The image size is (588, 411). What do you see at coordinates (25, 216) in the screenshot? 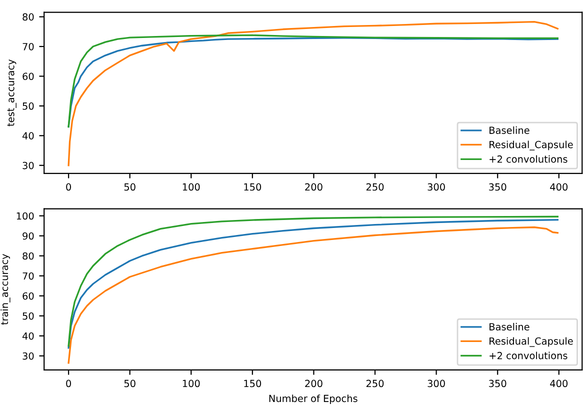
I see `y-tick-label: 100` at bounding box center [25, 216].